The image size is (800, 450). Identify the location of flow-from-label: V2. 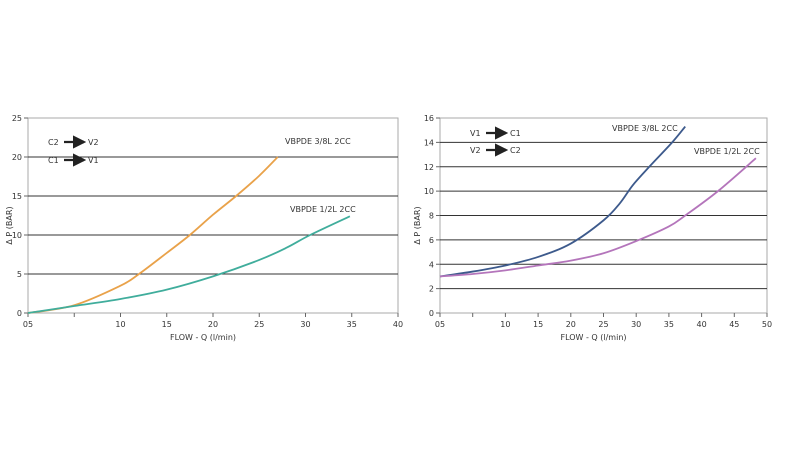
(475, 150).